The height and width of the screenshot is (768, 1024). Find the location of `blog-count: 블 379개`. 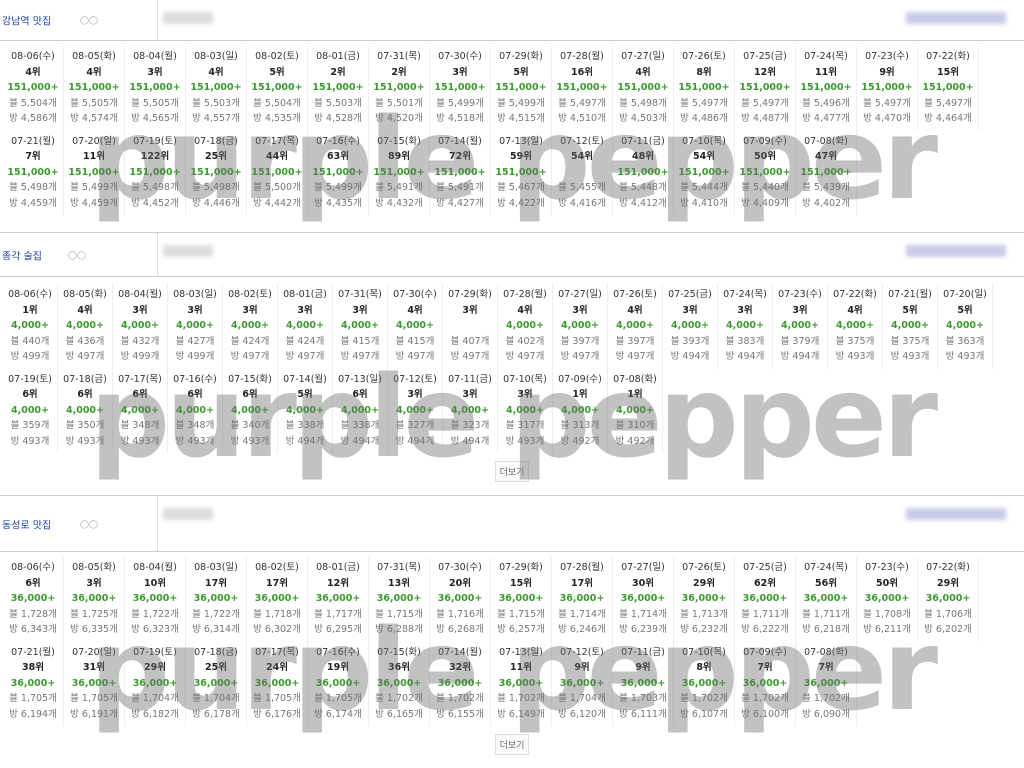

blog-count: 블 379개 is located at coordinates (800, 341).